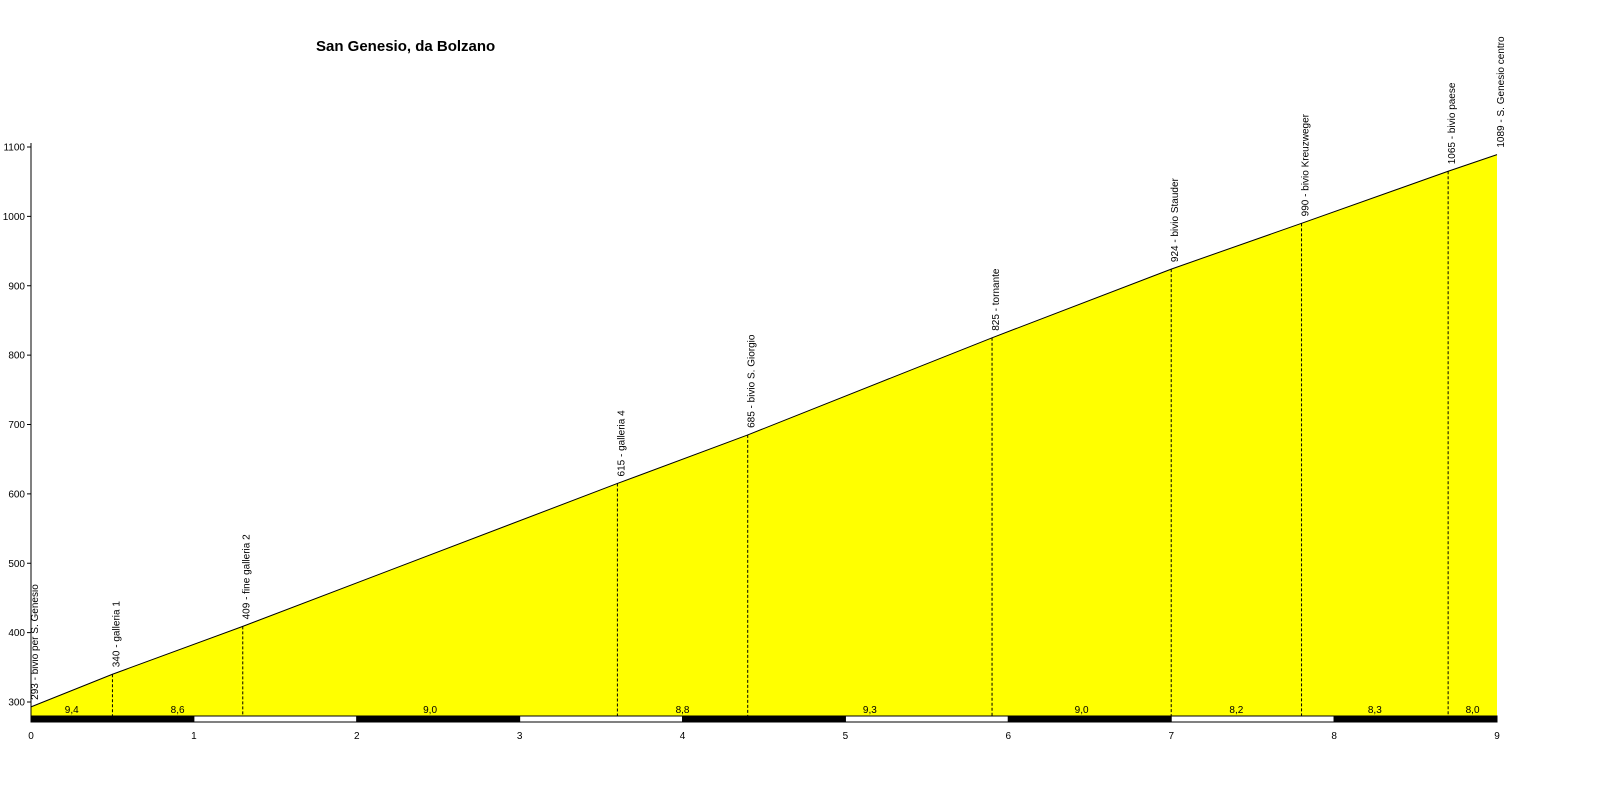 The width and height of the screenshot is (1600, 800). Describe the element at coordinates (752, 381) in the screenshot. I see `waypoint-label: 685 - bivio S. Giorgio` at that location.